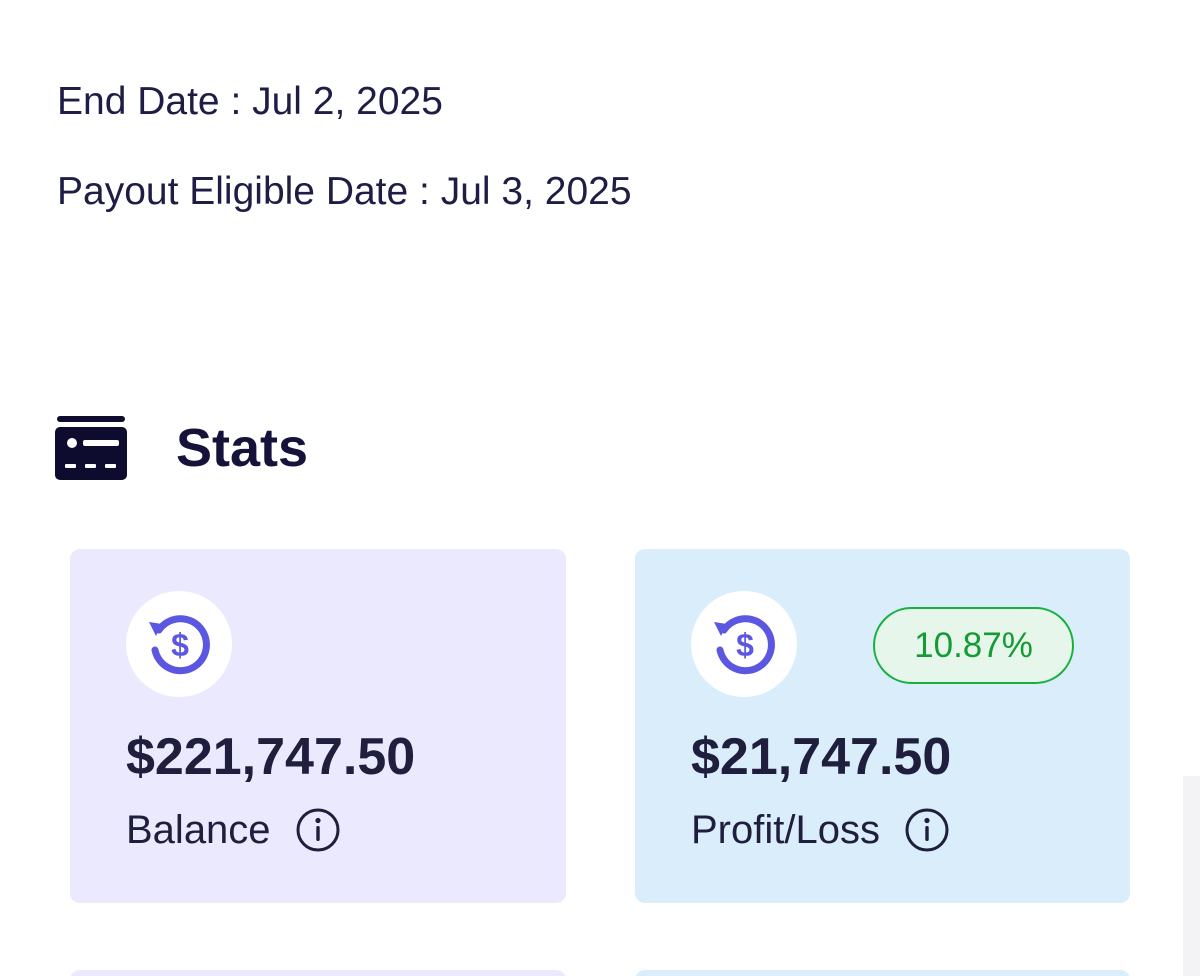 The width and height of the screenshot is (1200, 976). What do you see at coordinates (318, 726) in the screenshot?
I see `balance-card: $ $221,747.50 Balance` at bounding box center [318, 726].